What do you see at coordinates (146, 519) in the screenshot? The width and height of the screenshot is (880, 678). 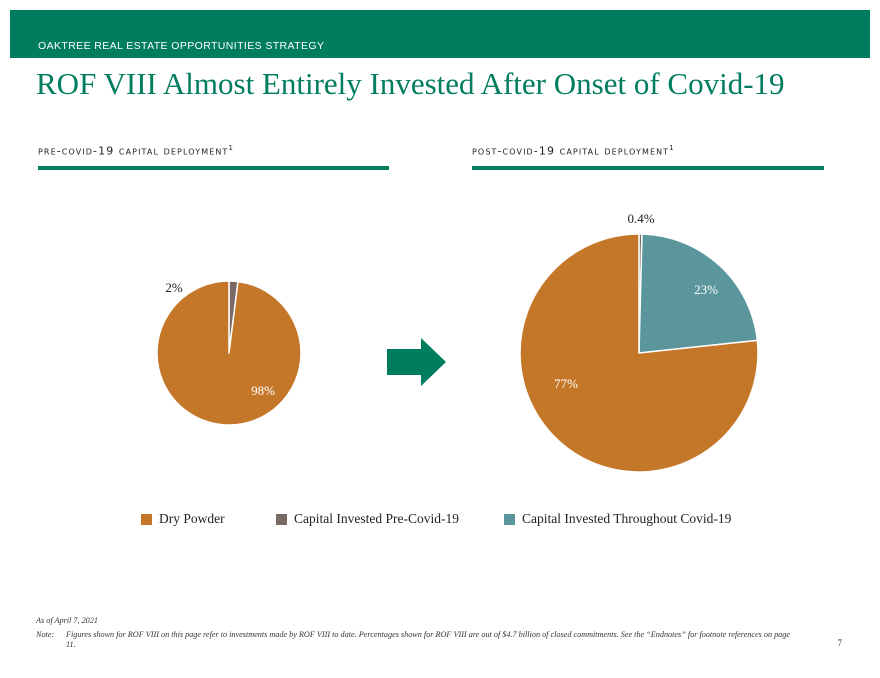 I see `legend-swatch-dry-powder` at bounding box center [146, 519].